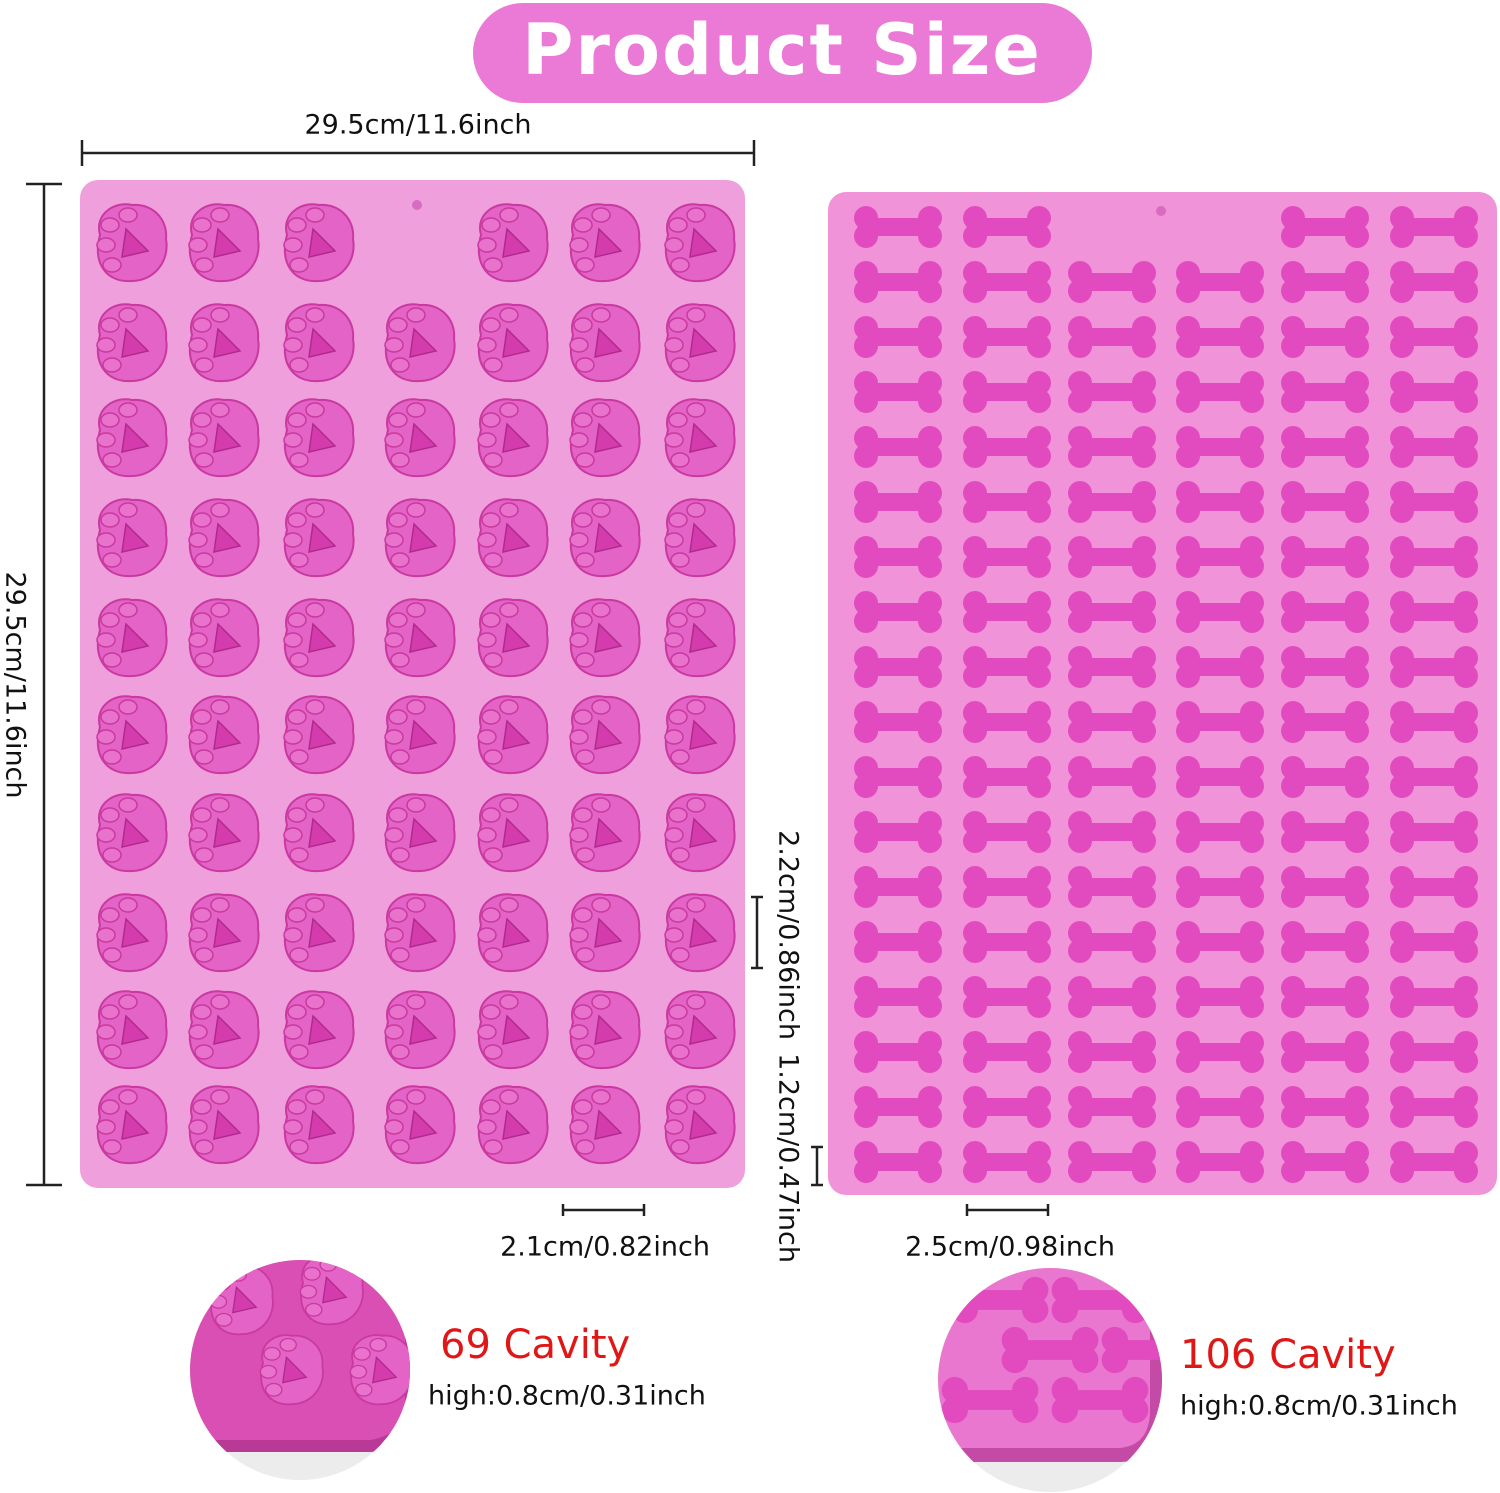 Image resolution: width=1500 pixels, height=1493 pixels. What do you see at coordinates (15, 684) in the screenshot?
I see `height-label: 29.5cm/11.6inch` at bounding box center [15, 684].